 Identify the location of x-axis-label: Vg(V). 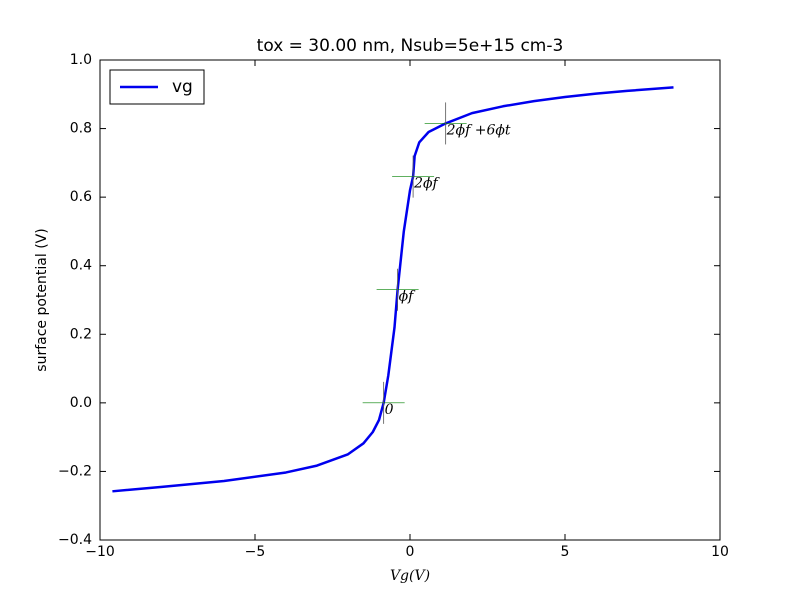
(410, 576).